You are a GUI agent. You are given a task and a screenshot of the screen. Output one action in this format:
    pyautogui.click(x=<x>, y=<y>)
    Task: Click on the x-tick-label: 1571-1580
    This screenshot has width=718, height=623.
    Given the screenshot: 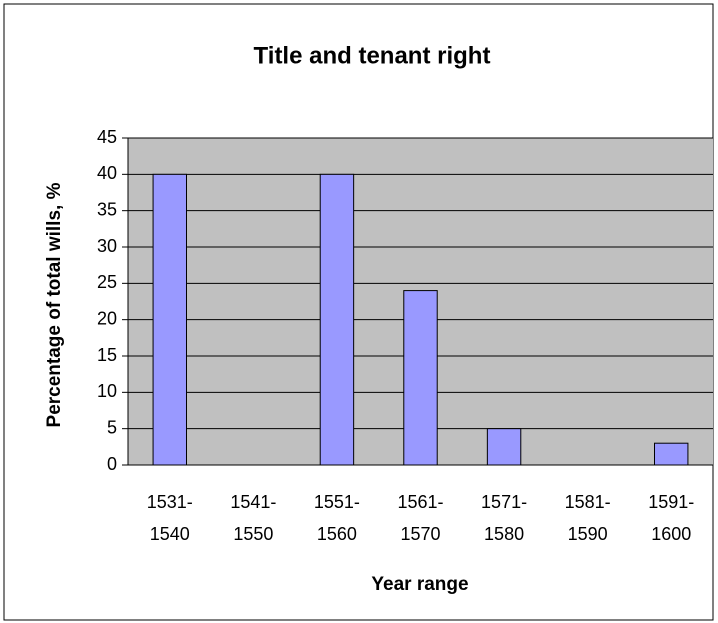 What is the action you would take?
    pyautogui.click(x=504, y=518)
    